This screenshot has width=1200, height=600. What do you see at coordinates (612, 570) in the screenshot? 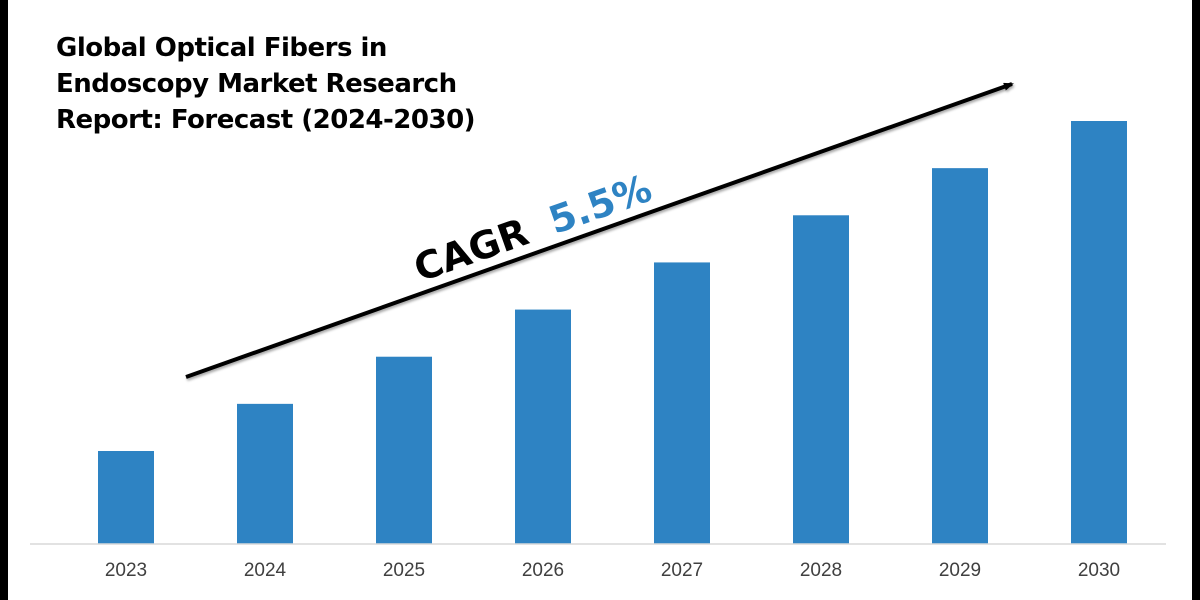
I see `x-tick-labels: 2023 2024 2025 2026 2027 2028 2029 2030` at bounding box center [612, 570].